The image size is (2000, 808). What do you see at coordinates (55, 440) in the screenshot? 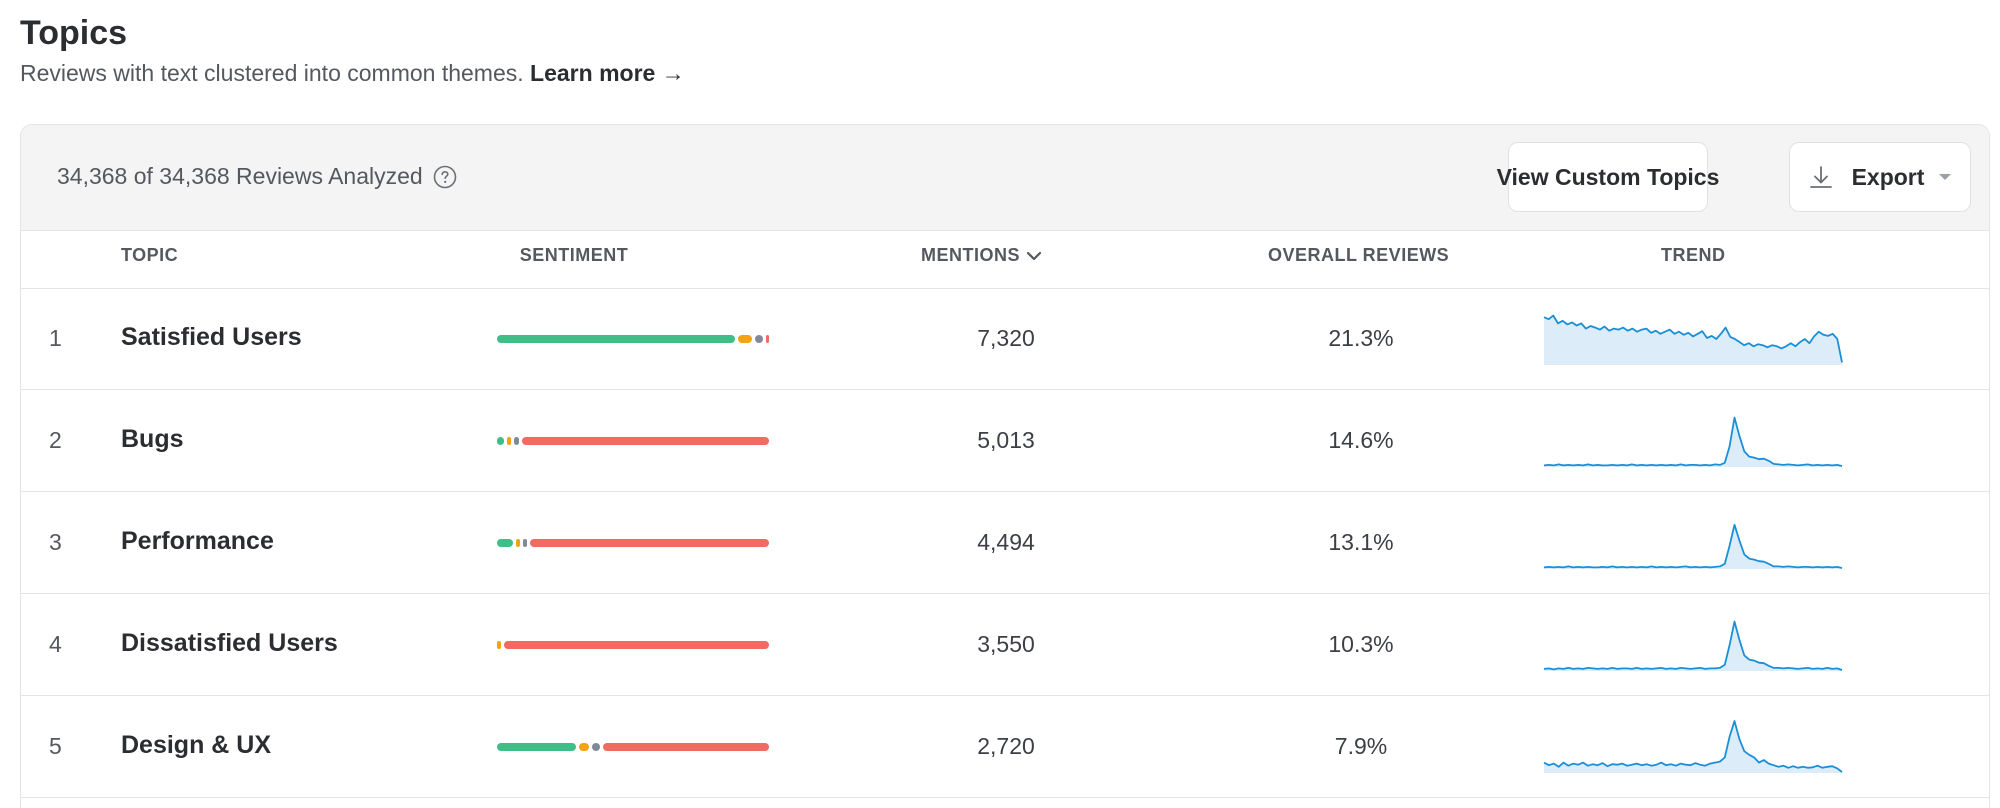
I see `row-rank: 2` at bounding box center [55, 440].